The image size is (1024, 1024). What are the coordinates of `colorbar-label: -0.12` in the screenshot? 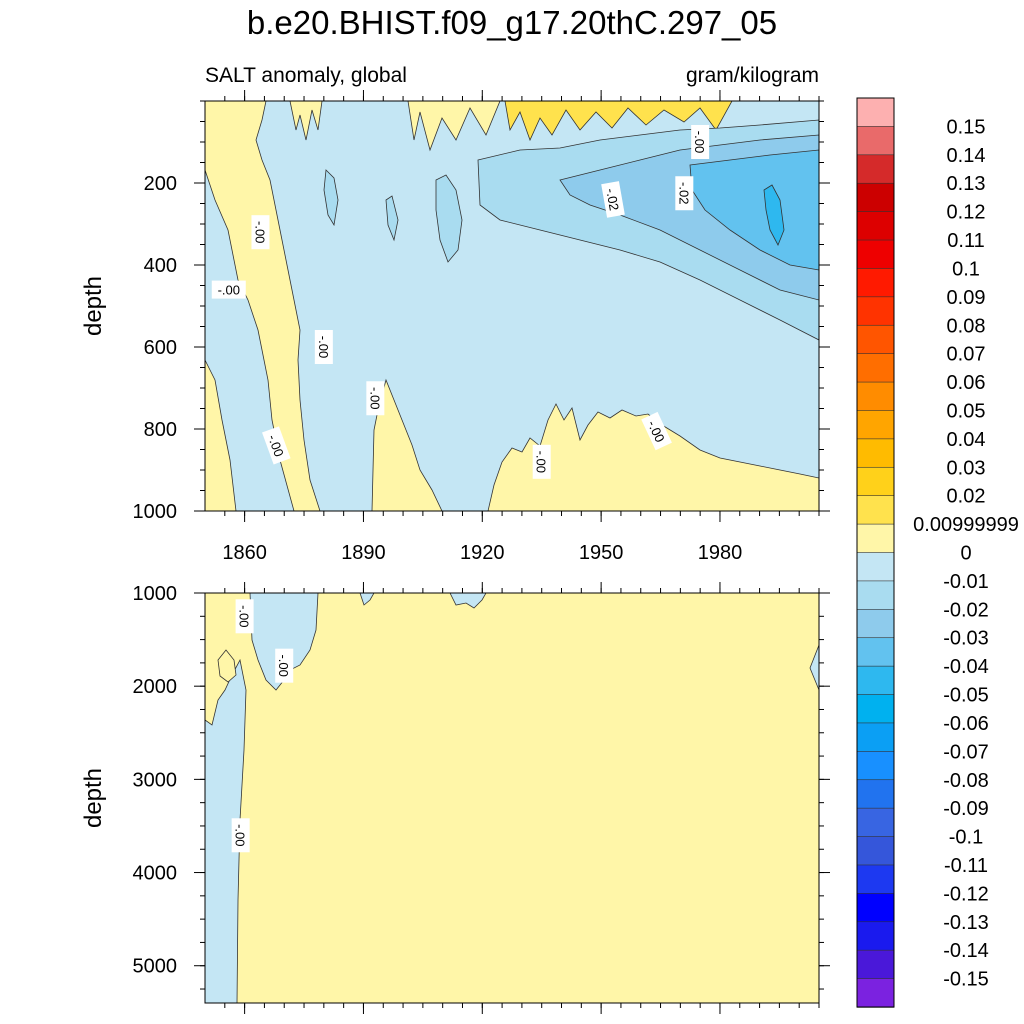 It's located at (966, 894).